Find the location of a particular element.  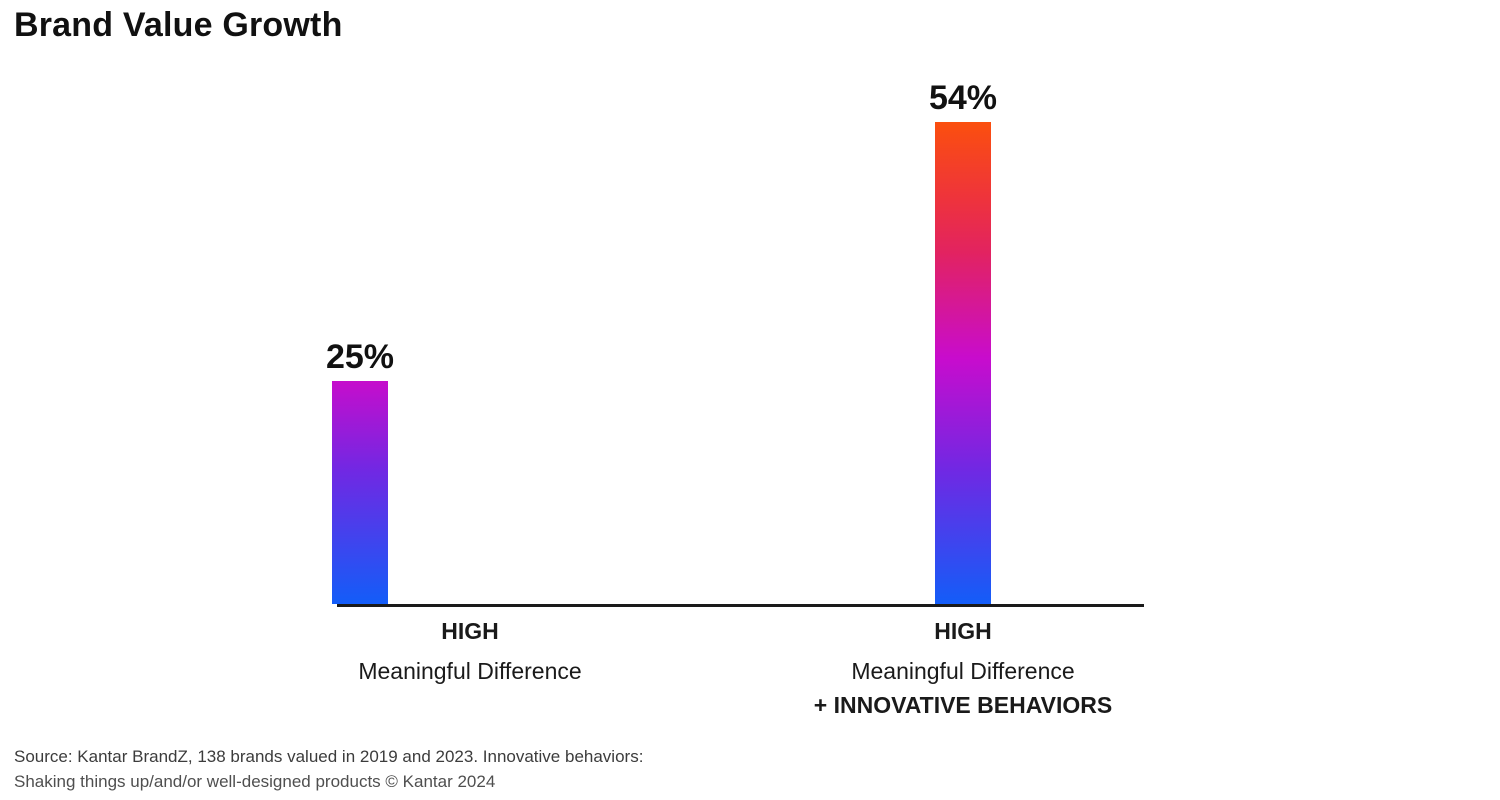

x-axis-baseline is located at coordinates (740, 605).